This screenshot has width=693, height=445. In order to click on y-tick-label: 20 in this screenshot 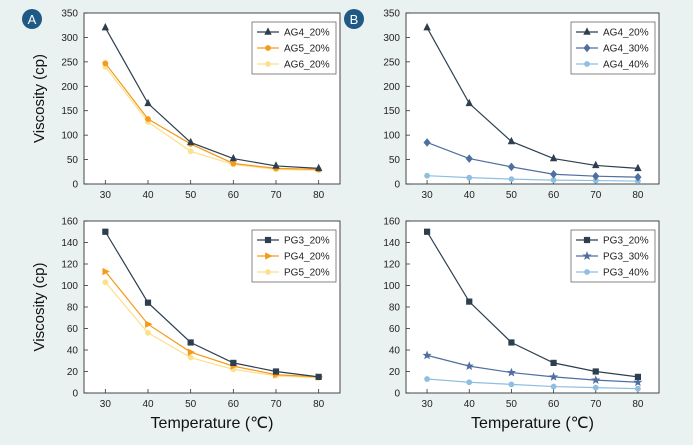, I will do `click(395, 372)`.